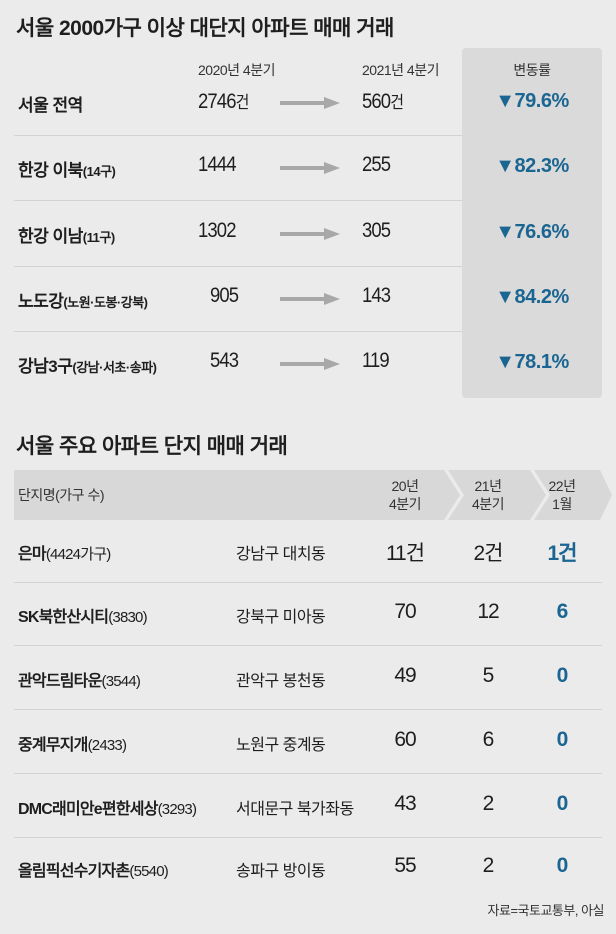 The width and height of the screenshot is (616, 934). I want to click on region-label: 노도강(노원·도봉·강북), so click(83, 299).